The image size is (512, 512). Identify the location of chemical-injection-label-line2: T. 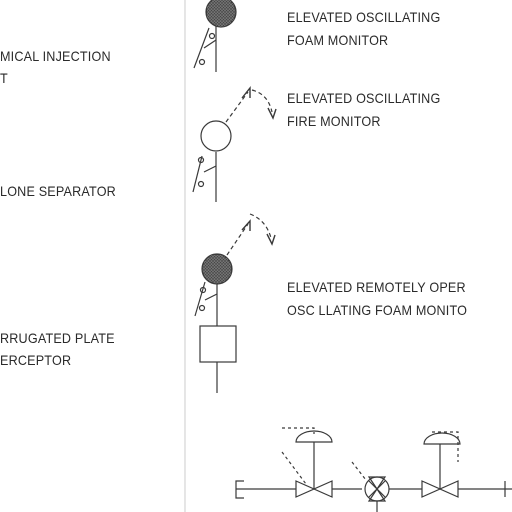
(4, 78).